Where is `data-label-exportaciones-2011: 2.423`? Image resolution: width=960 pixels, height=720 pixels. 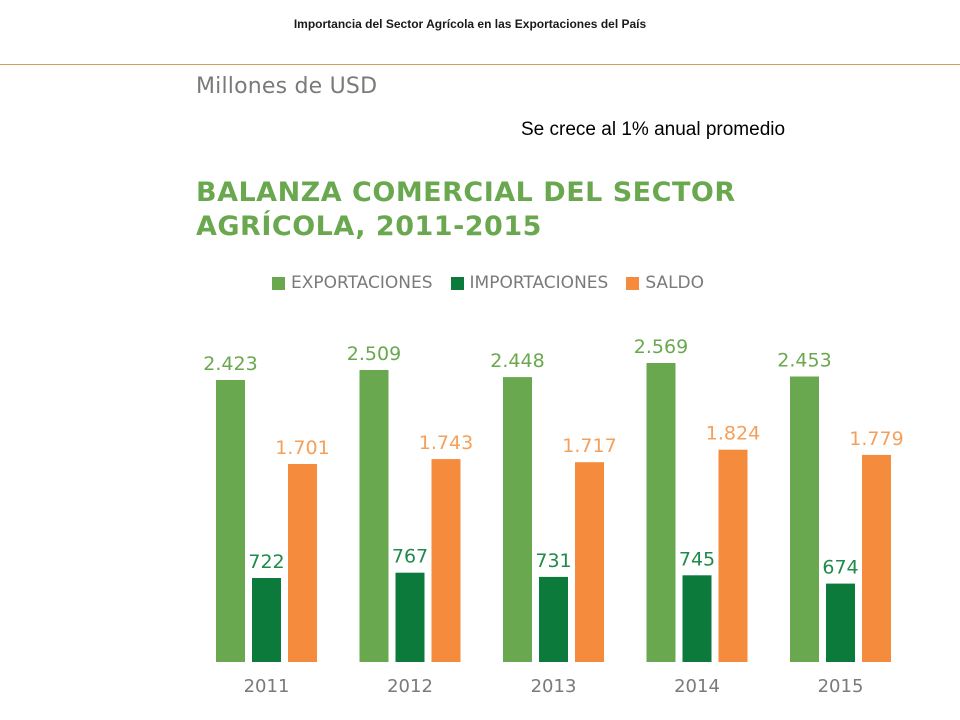
data-label-exportaciones-2011: 2.423 is located at coordinates (230, 364).